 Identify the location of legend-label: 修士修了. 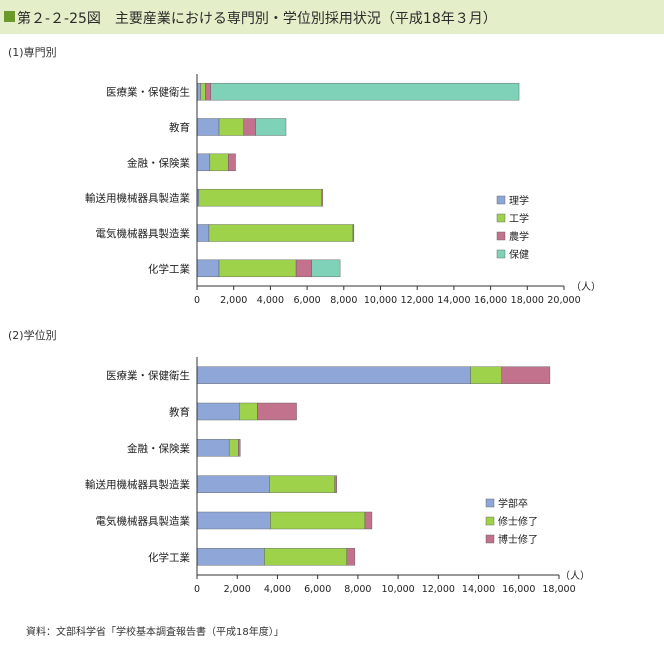
(518, 521).